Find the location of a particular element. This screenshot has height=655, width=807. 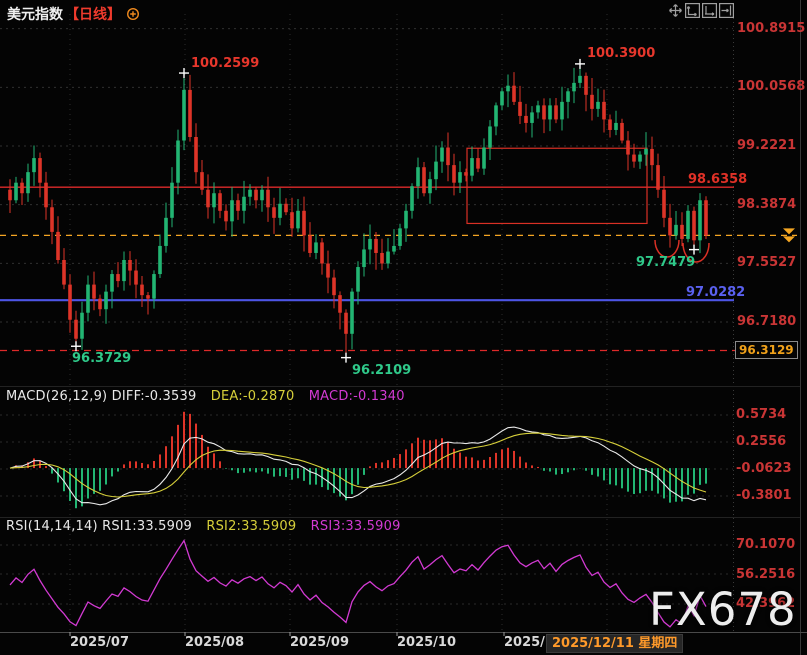

chart-header: 美元指数 【日线】 is located at coordinates (73, 14).